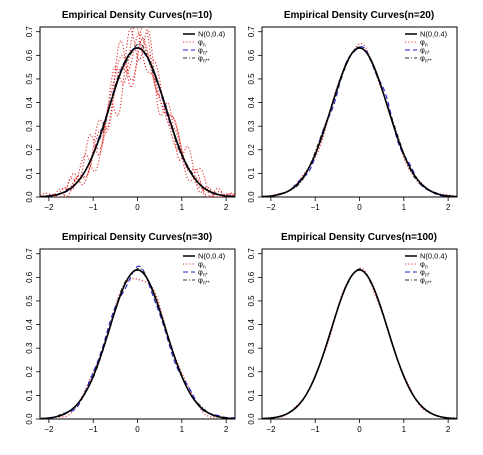 The height and width of the screenshot is (455, 483). I want to click on chart-title: Empirical Density Curves(n=30), so click(137, 237).